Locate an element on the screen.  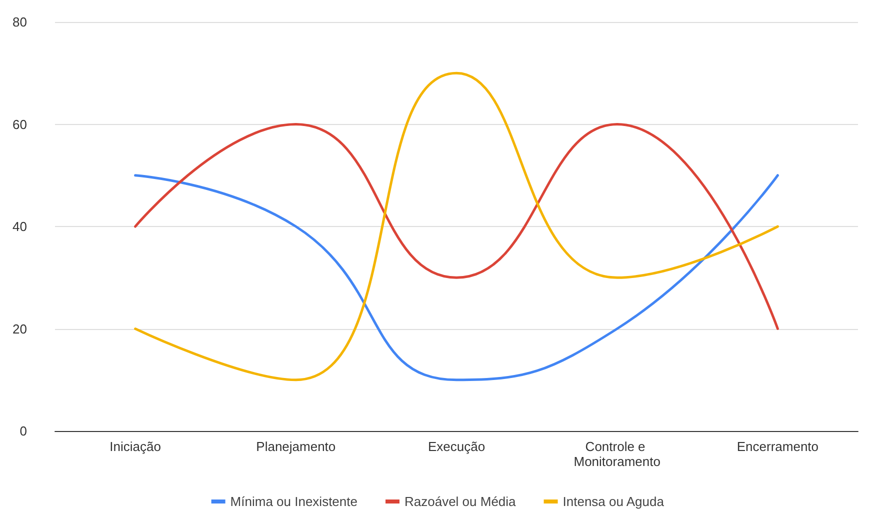
x-tick-label: Controle e Monitoramento is located at coordinates (617, 454).